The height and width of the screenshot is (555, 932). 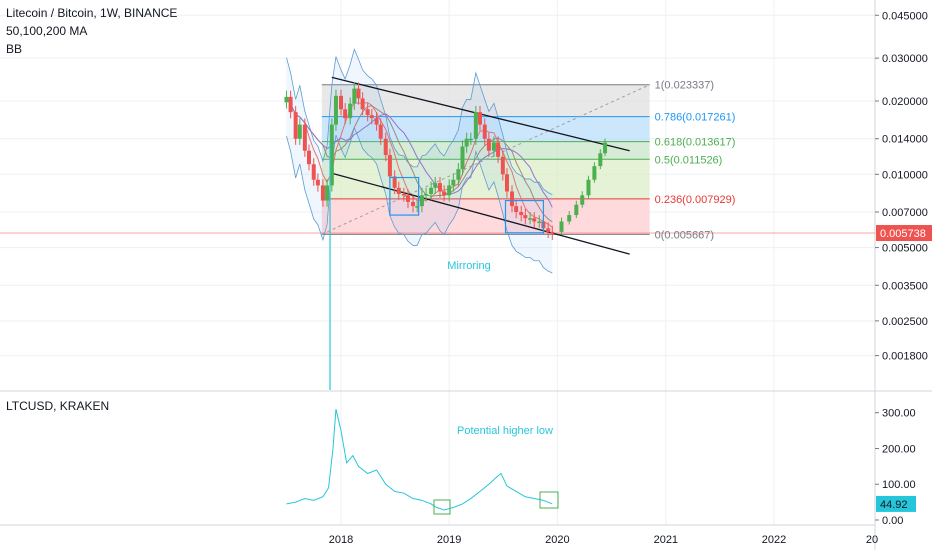 I want to click on fib-label-0: 0(0.005667), so click(x=684, y=235).